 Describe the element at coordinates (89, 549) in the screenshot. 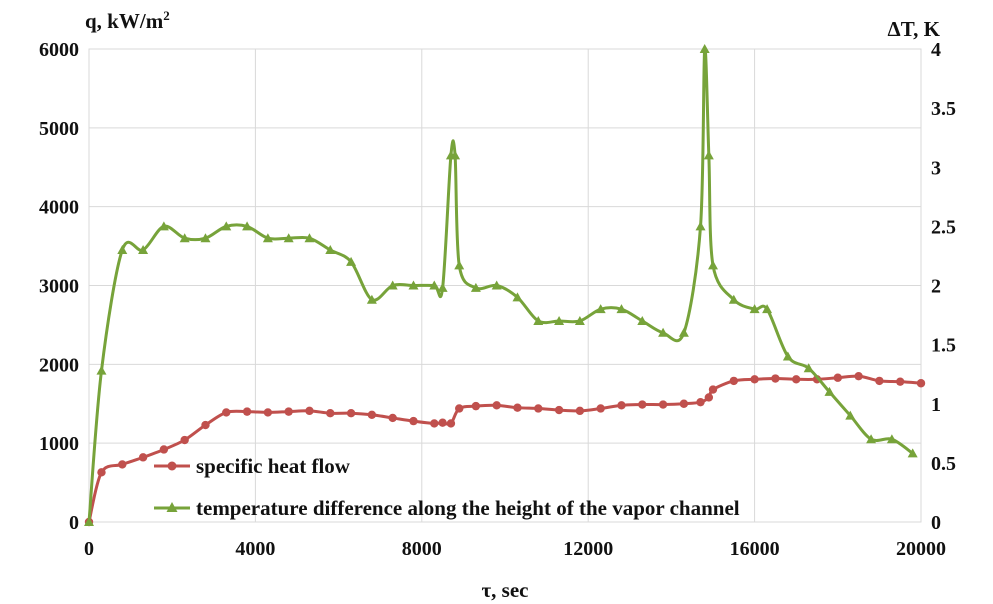

I see `x-tick-label-0: 0` at that location.